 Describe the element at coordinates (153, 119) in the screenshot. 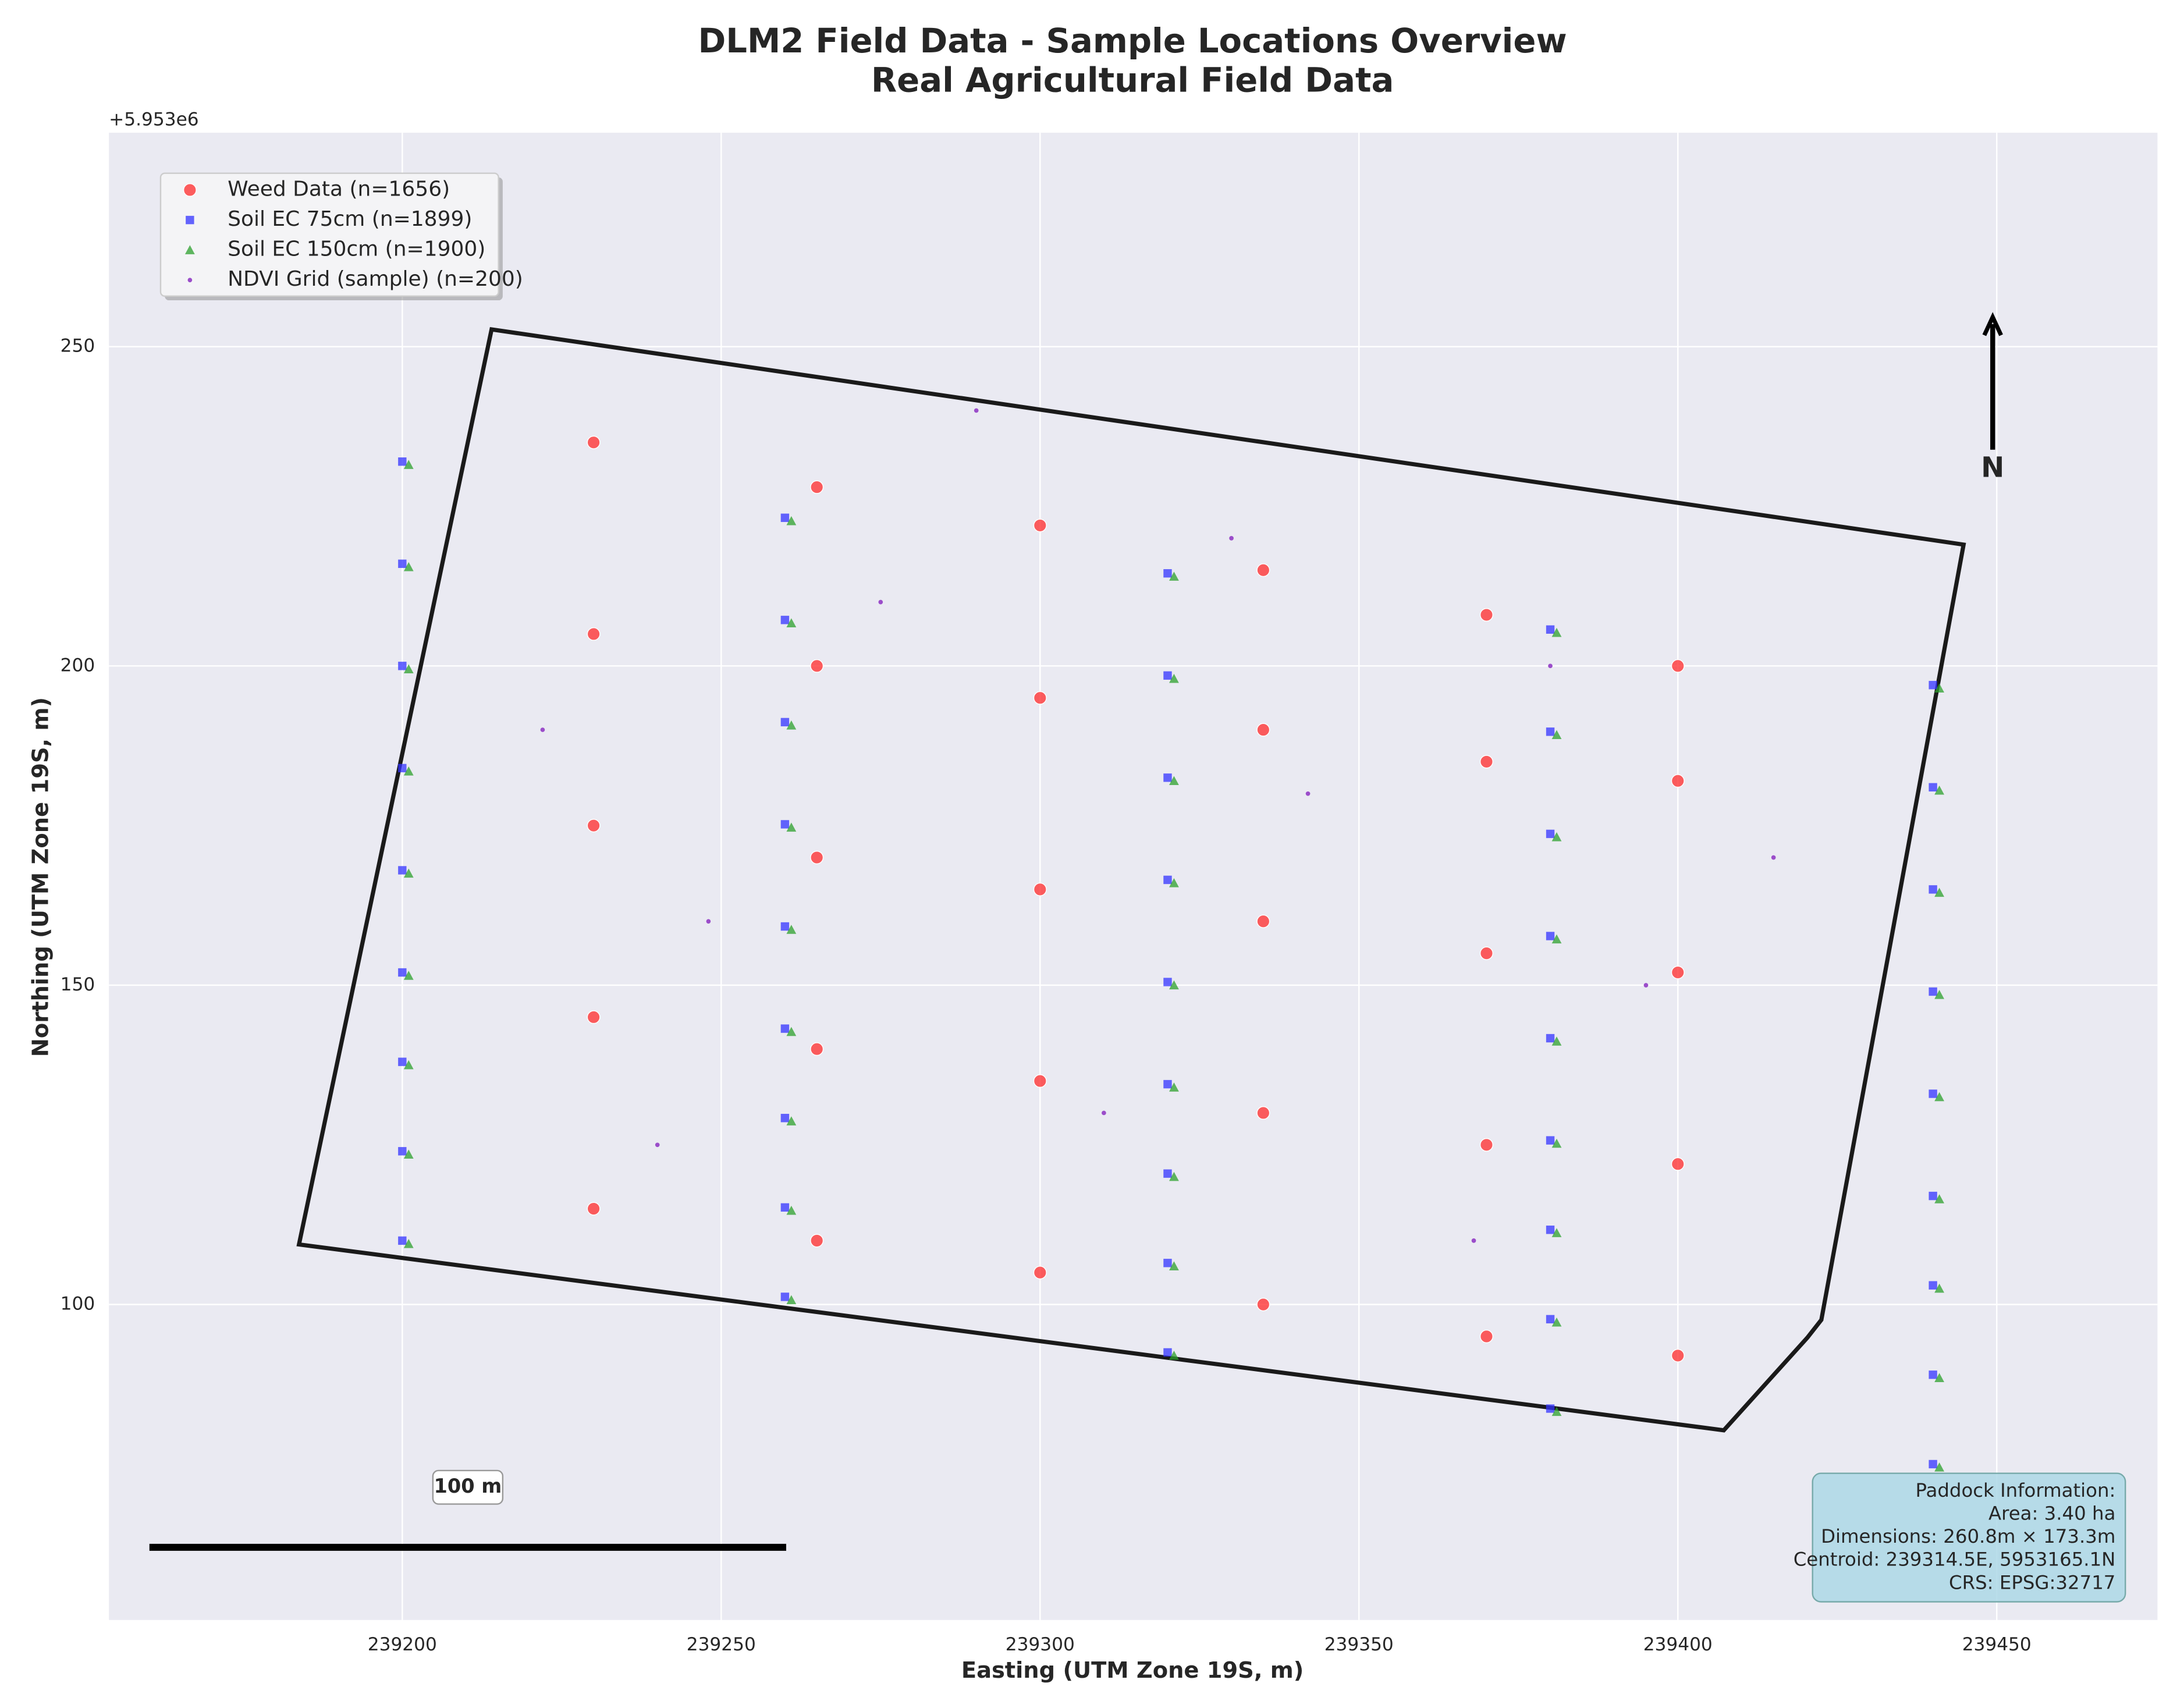

I see `y-offset-label: +5.953e6` at that location.